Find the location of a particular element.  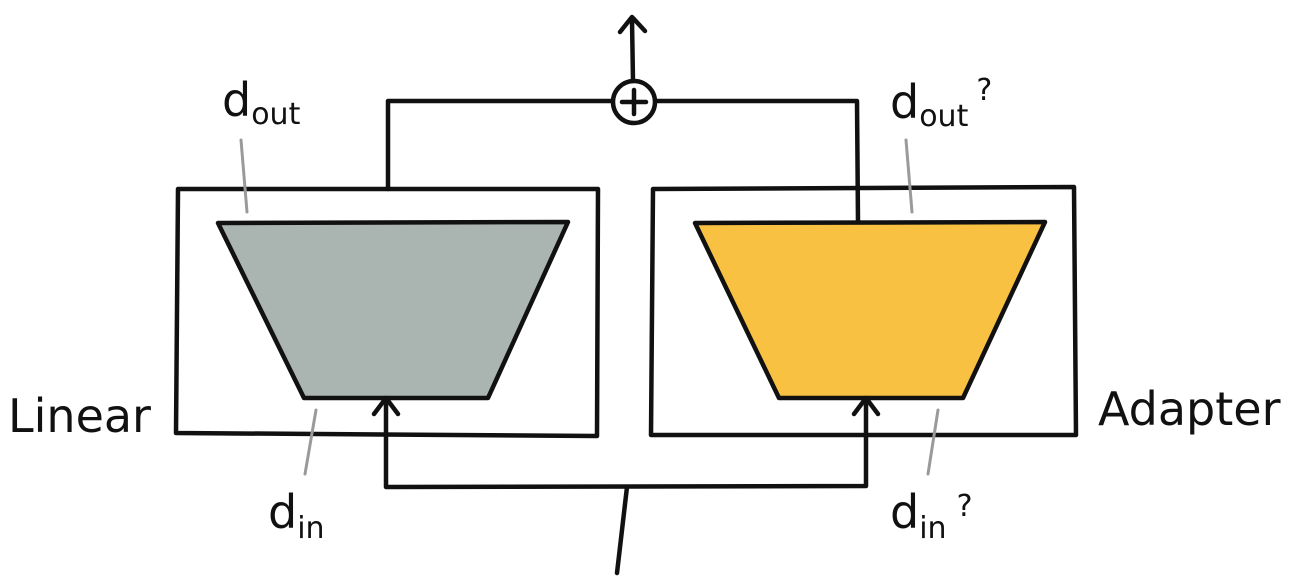

linear-din-leader is located at coordinates (310, 442).